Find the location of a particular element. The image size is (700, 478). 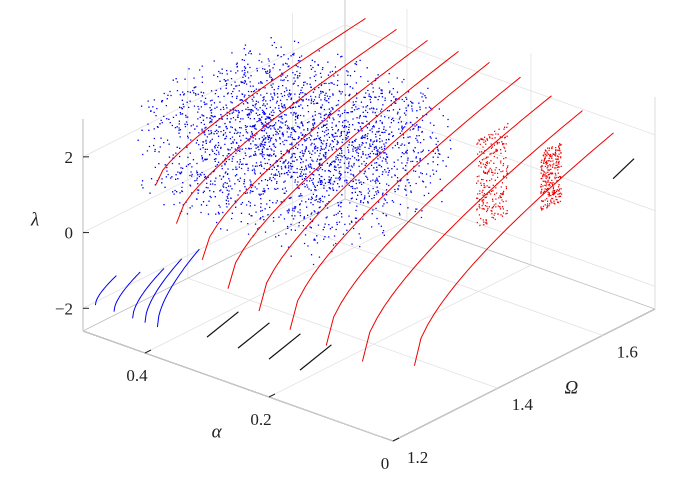

z-tick-label: −2 is located at coordinates (64, 308).